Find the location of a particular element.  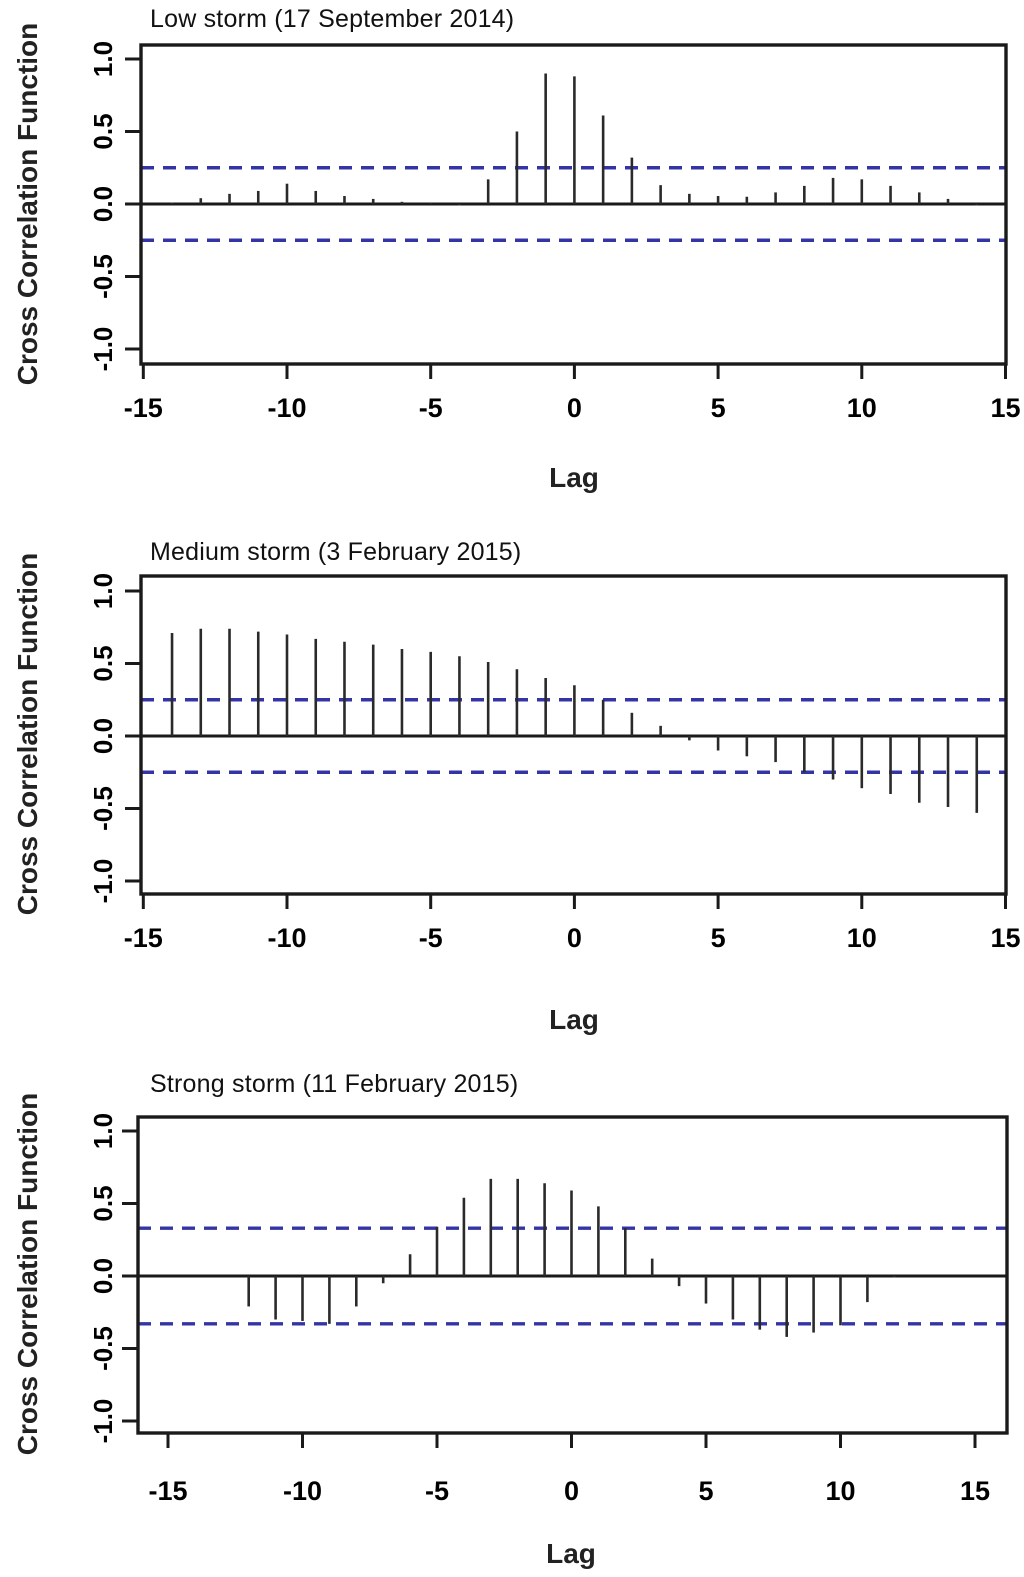

panel-title: Medium storm (3 February 2015) is located at coordinates (336, 552).